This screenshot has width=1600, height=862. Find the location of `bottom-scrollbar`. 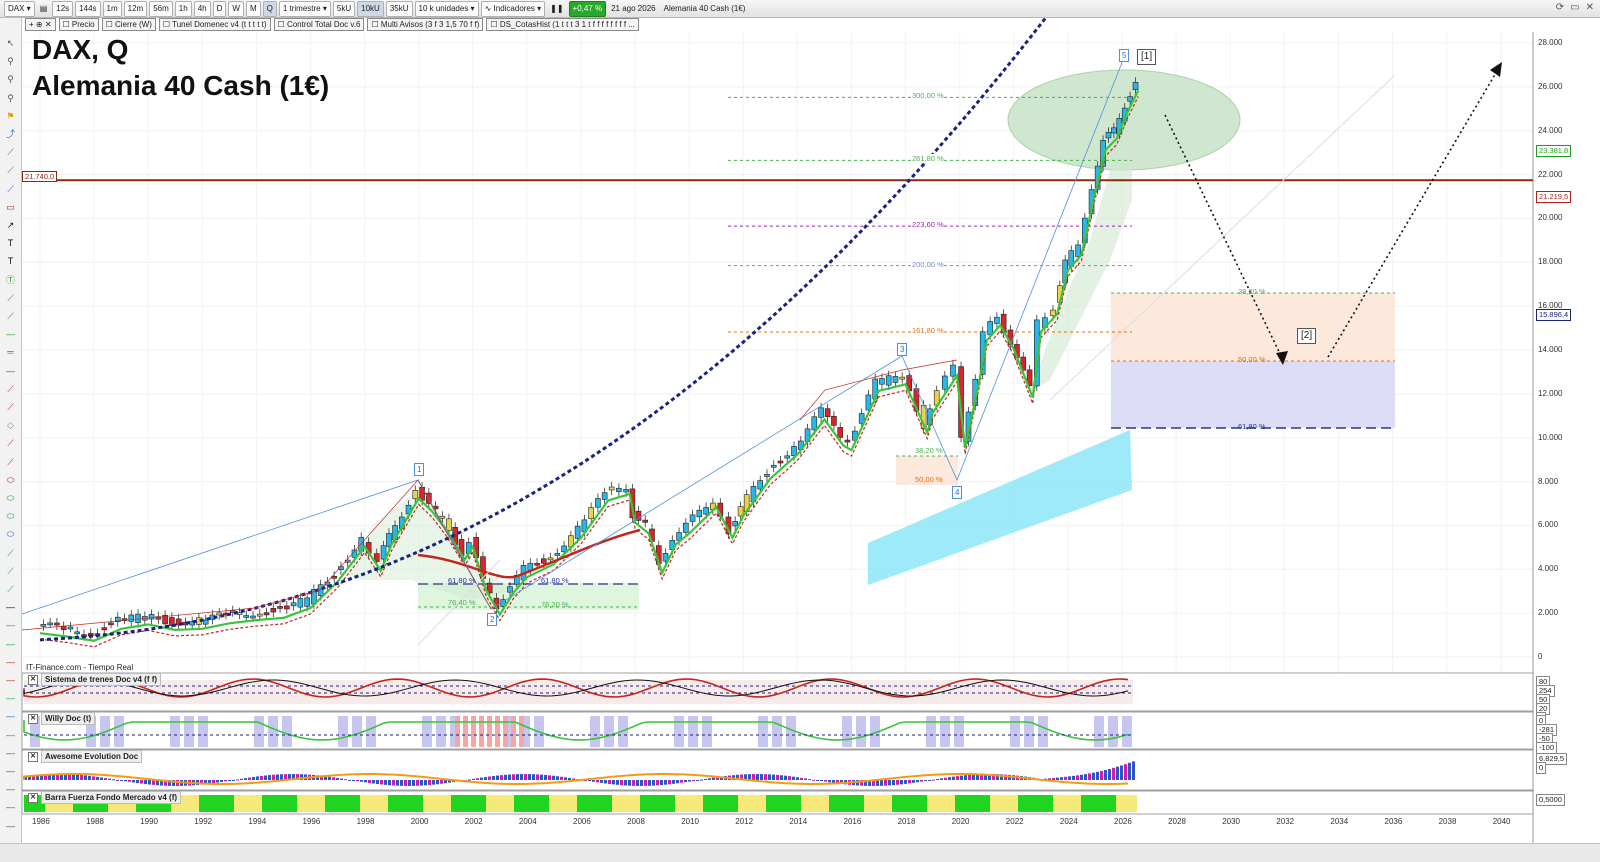

bottom-scrollbar is located at coordinates (800, 852).